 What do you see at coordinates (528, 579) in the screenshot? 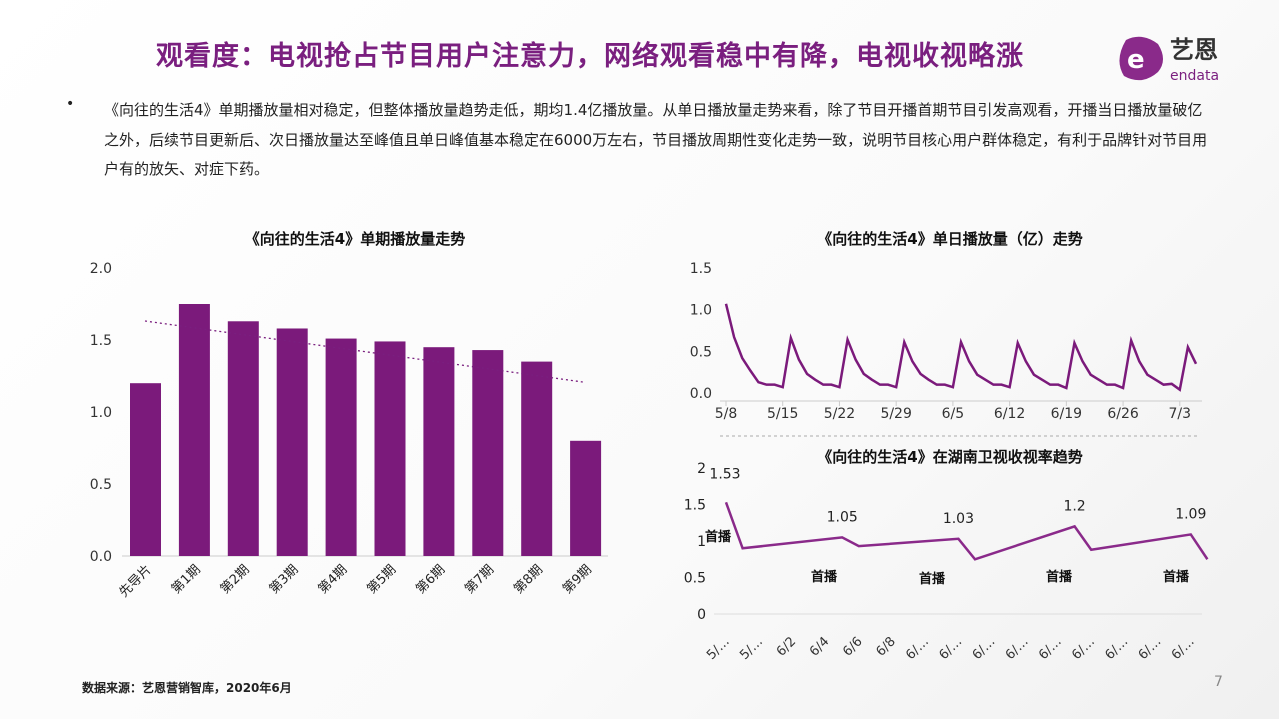
I see `x-tick-label: 第8期` at bounding box center [528, 579].